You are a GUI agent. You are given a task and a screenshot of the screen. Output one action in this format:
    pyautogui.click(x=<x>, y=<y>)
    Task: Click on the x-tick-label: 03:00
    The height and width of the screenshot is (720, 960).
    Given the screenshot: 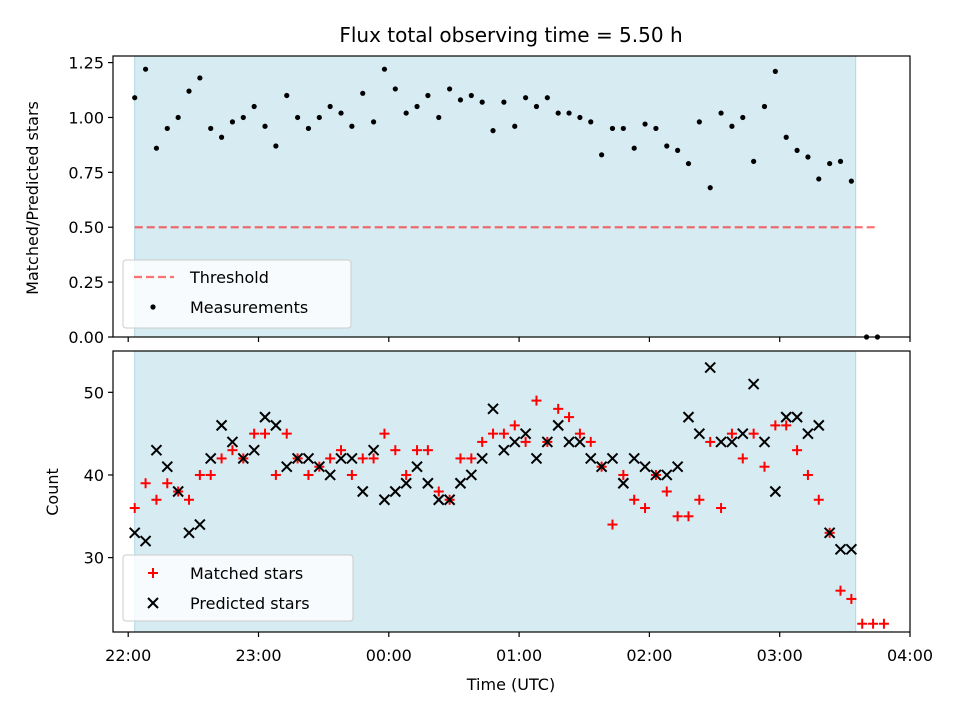 What is the action you would take?
    pyautogui.click(x=780, y=655)
    